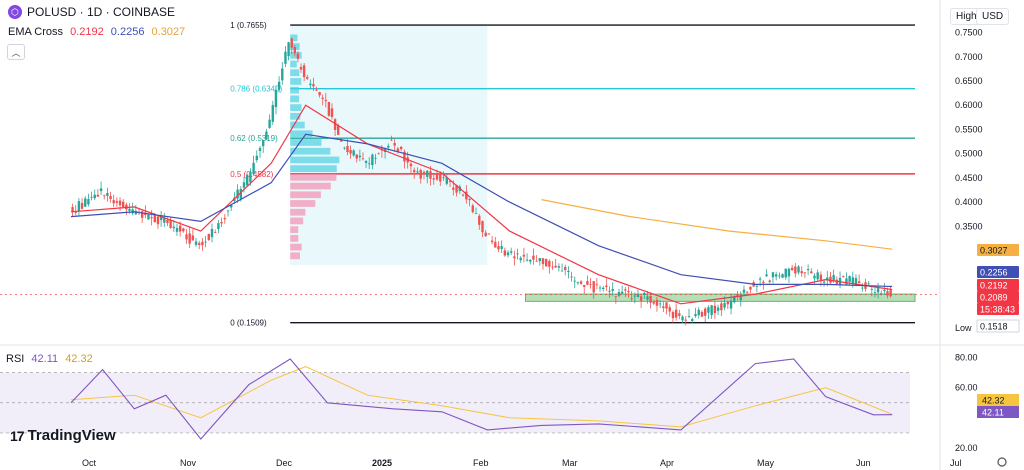 The height and width of the screenshot is (470, 1024). What do you see at coordinates (969, 33) in the screenshot?
I see `price-tick-label: 0.7500` at bounding box center [969, 33].